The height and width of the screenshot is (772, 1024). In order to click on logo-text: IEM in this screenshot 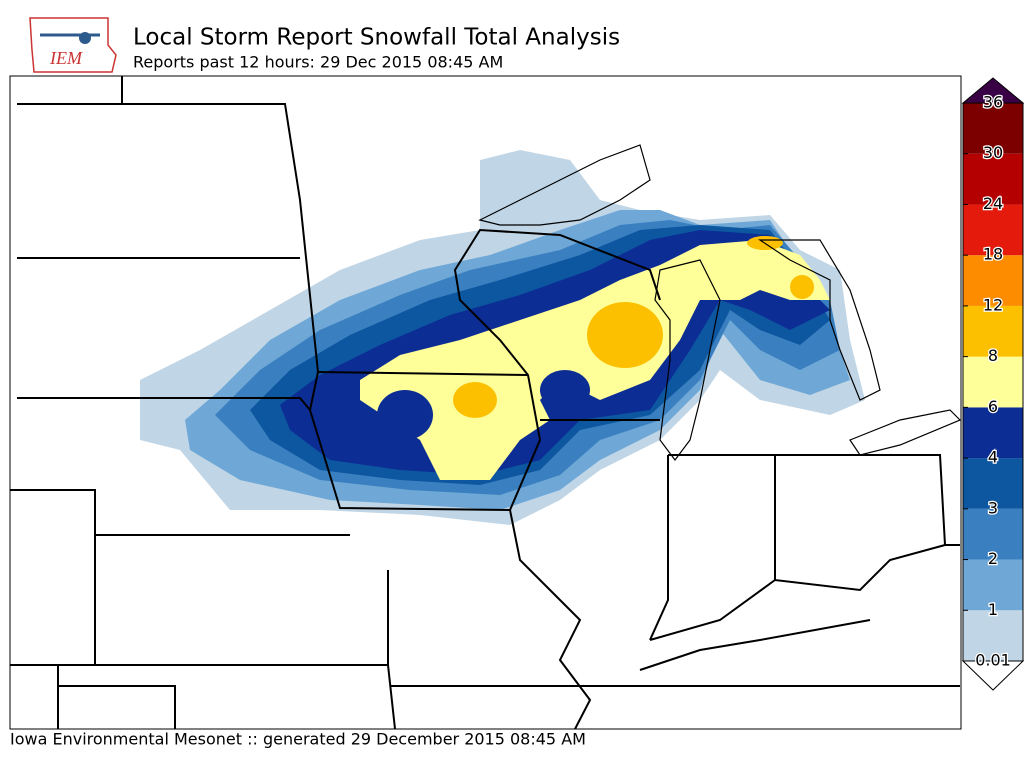, I will do `click(66, 58)`.